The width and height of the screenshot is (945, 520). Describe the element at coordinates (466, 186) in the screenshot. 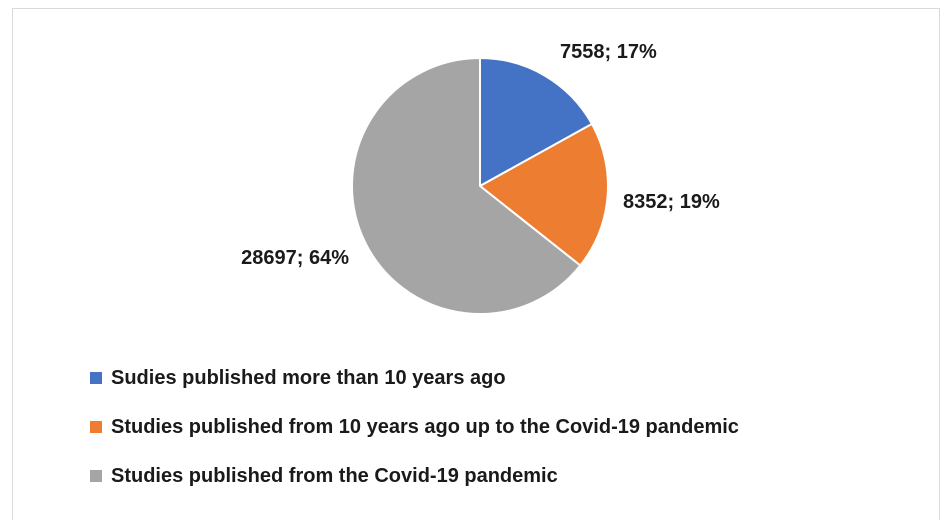

I see `pie-slice-covid-studies` at that location.